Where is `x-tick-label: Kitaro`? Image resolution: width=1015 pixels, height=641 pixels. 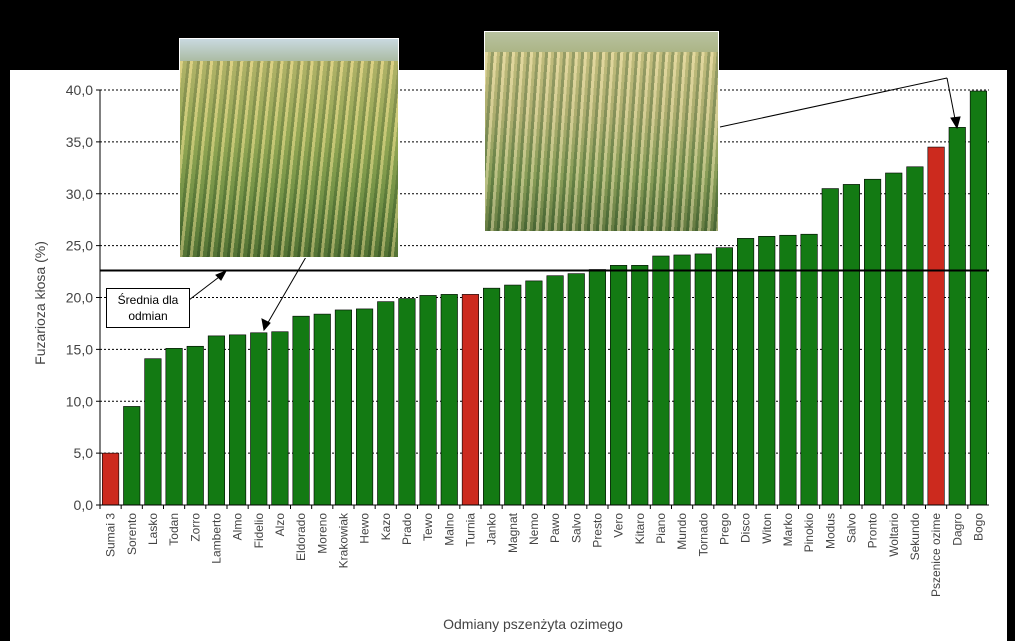
x-tick-label: Kitaro is located at coordinates (640, 529).